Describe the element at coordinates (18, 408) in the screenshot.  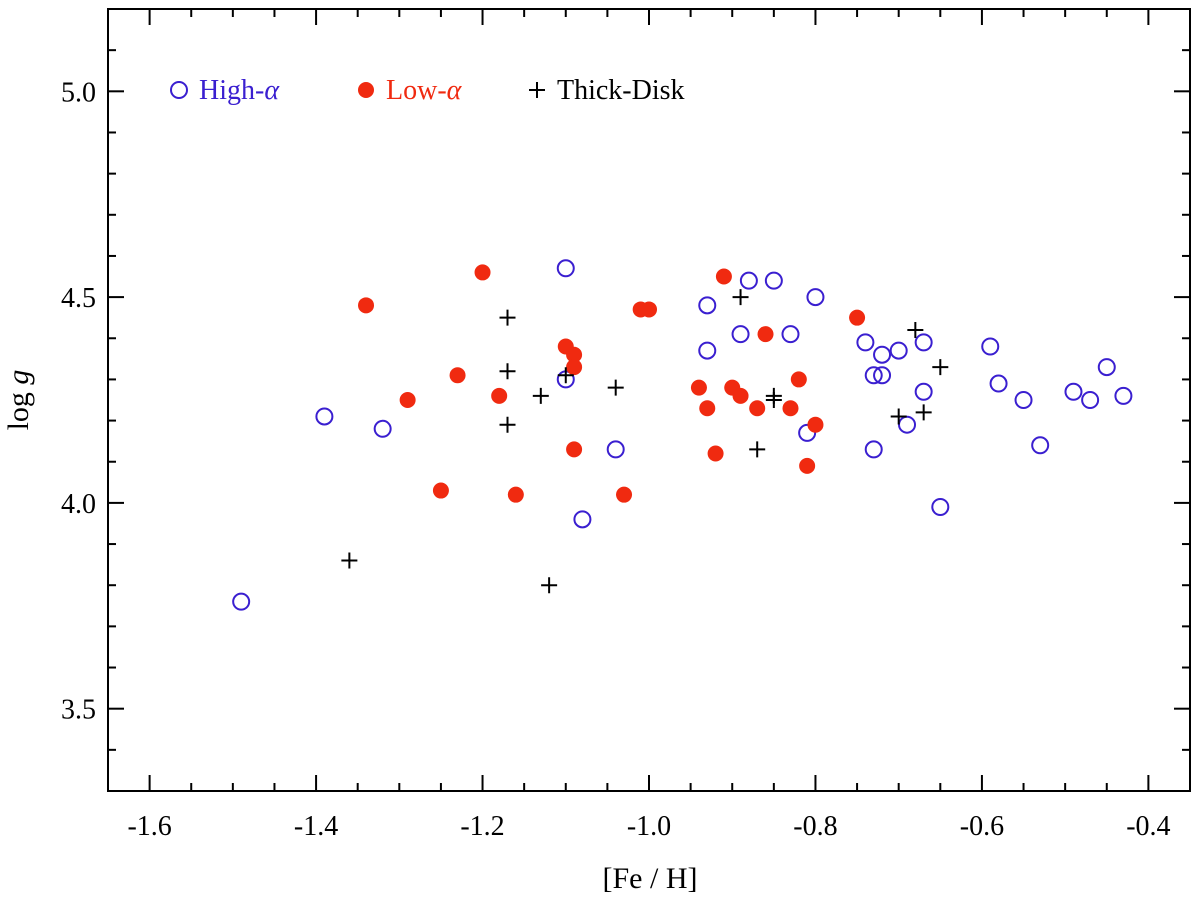
I see `y-axis-label-main: log` at that location.